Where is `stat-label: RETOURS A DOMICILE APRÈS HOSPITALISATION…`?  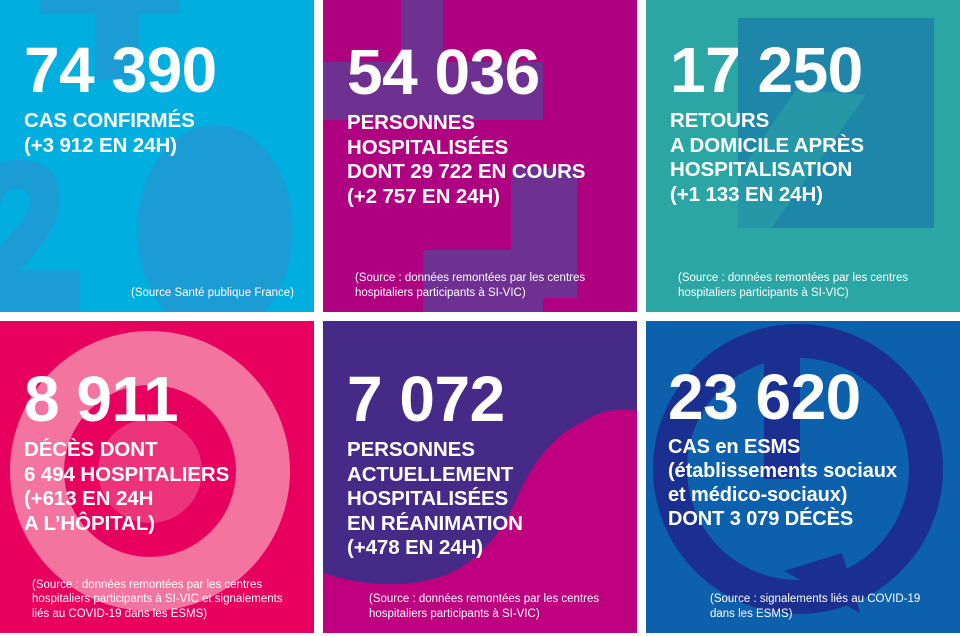 stat-label: RETOURS A DOMICILE APRÈS HOSPITALISATION… is located at coordinates (808, 158).